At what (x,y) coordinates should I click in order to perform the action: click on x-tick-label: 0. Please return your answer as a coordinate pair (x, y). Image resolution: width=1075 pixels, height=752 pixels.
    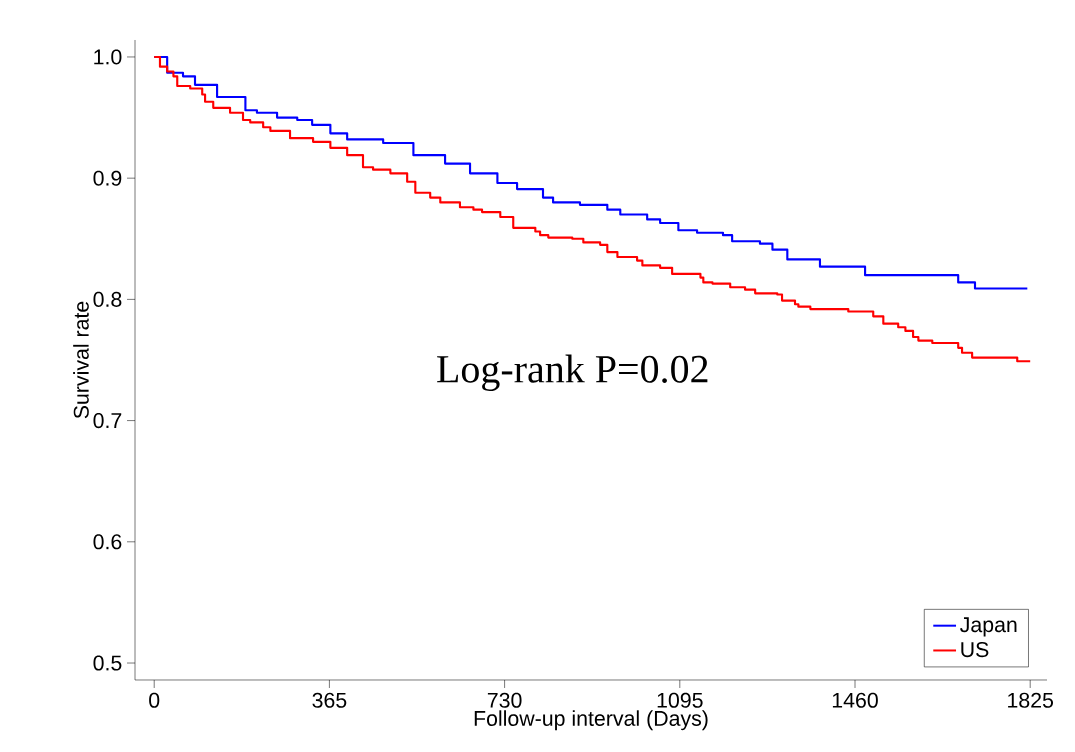
    Looking at the image, I should click on (154, 700).